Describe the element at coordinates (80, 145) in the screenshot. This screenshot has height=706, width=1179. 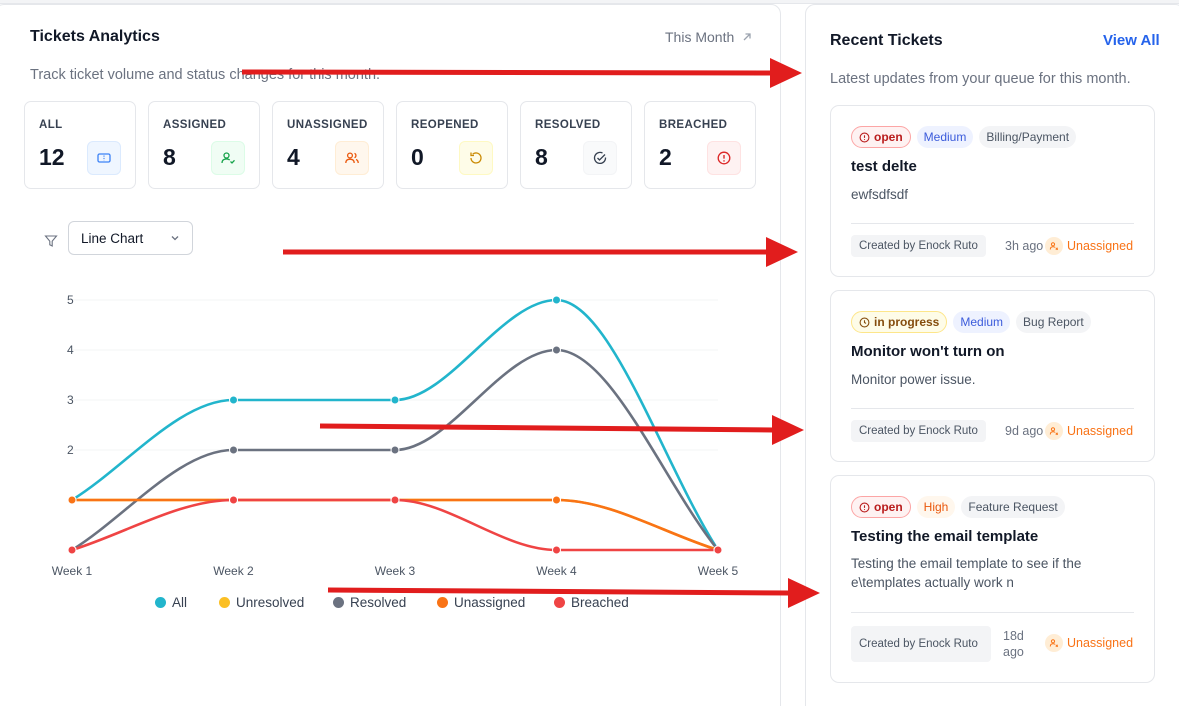
I see `stat-card-all: ALL 12` at that location.